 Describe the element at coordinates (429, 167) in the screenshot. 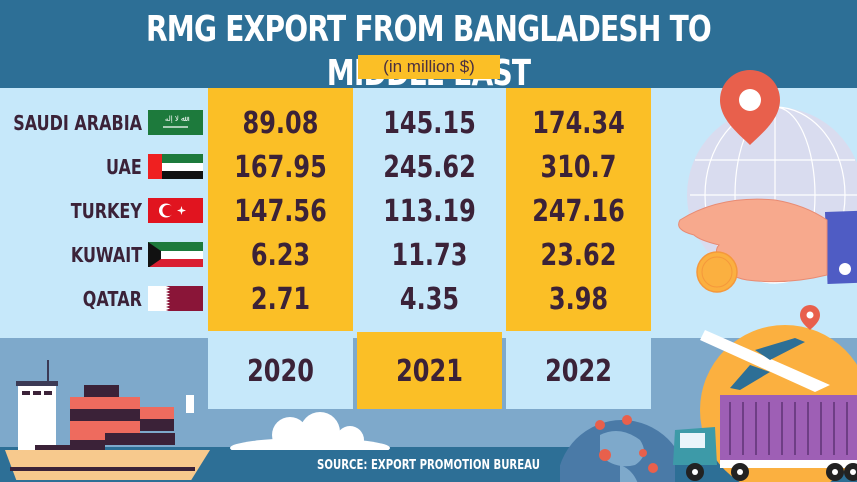

I see `value-2021-uae: 245.62` at that location.